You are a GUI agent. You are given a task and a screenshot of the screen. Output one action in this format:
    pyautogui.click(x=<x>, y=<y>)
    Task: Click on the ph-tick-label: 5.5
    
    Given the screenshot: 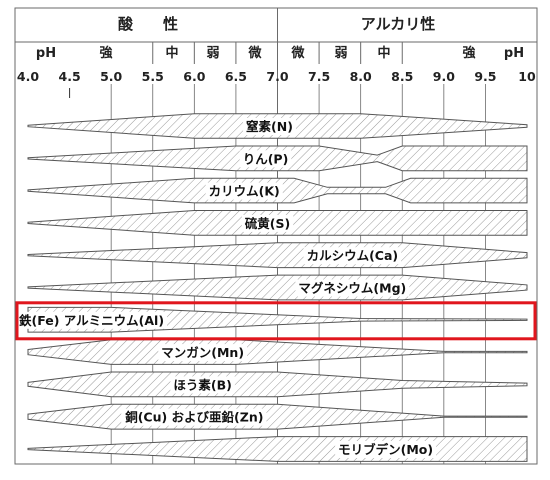 What is the action you would take?
    pyautogui.click(x=153, y=76)
    